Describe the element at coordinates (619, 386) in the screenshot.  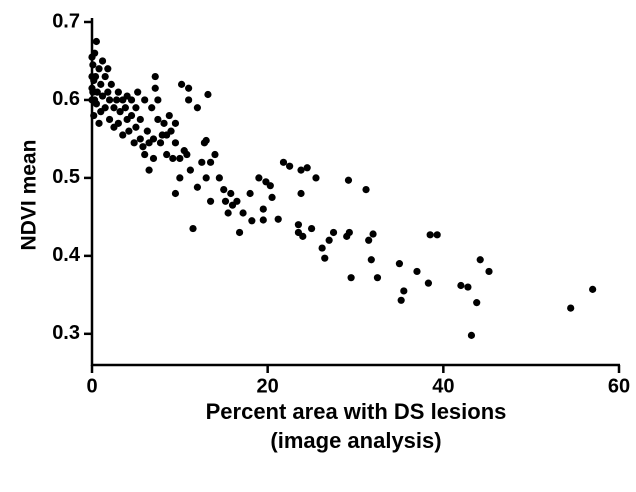
I see `x-tick-label: 60` at that location.